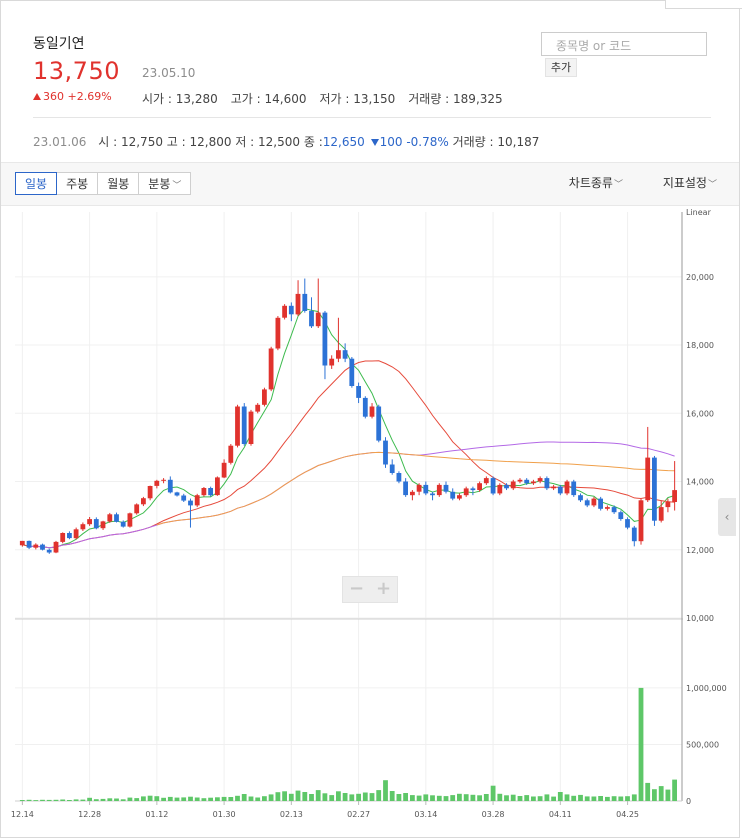 This screenshot has height=840, width=742. I want to click on add-button: 추가, so click(561, 67).